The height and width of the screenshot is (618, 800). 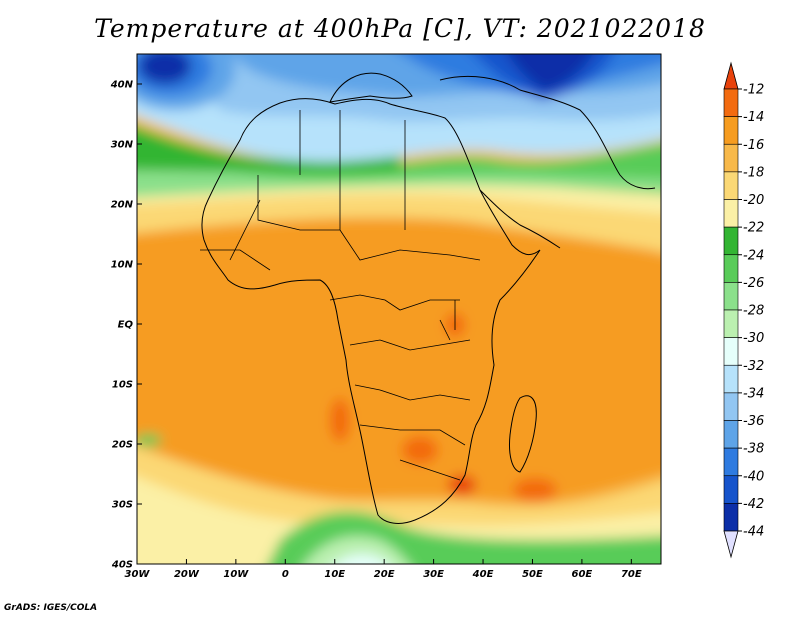 I want to click on lat-tick-label: 10S, so click(x=122, y=385).